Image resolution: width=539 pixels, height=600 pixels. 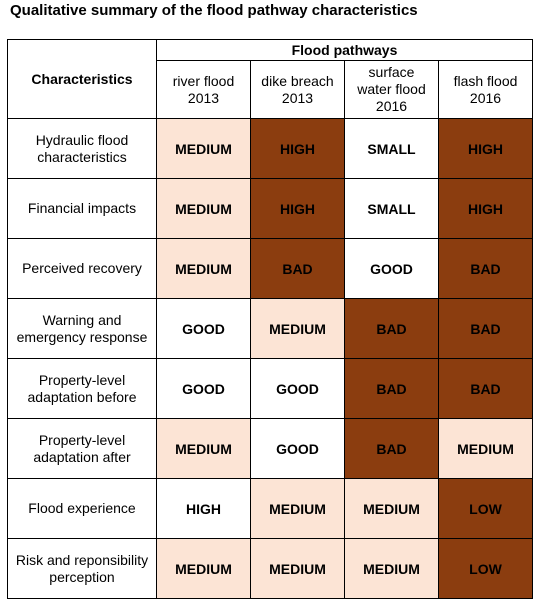 I want to click on characteristics-header: Characteristics, so click(x=82, y=79).